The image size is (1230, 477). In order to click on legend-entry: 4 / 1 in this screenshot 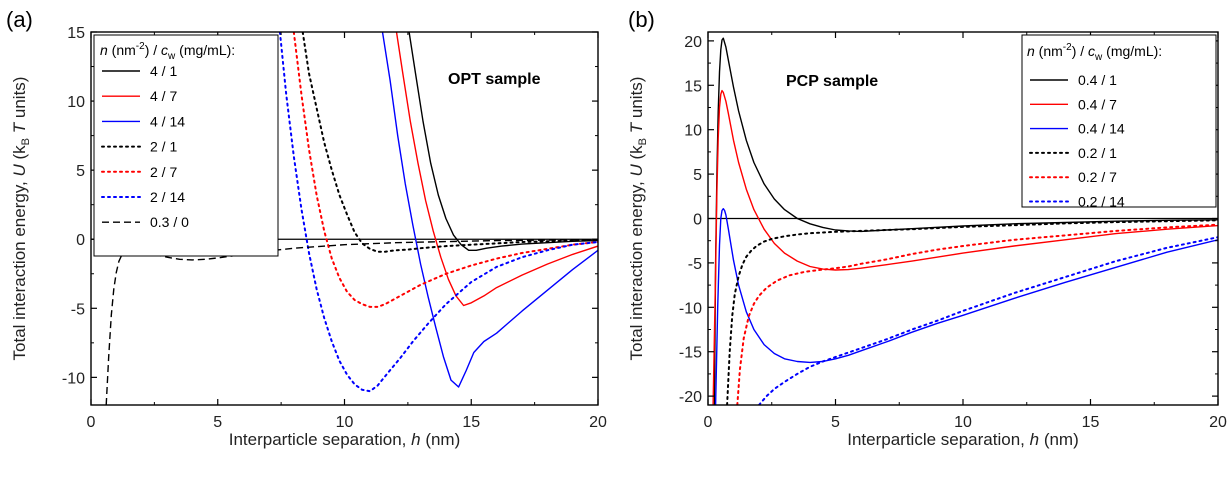, I will do `click(163, 71)`.